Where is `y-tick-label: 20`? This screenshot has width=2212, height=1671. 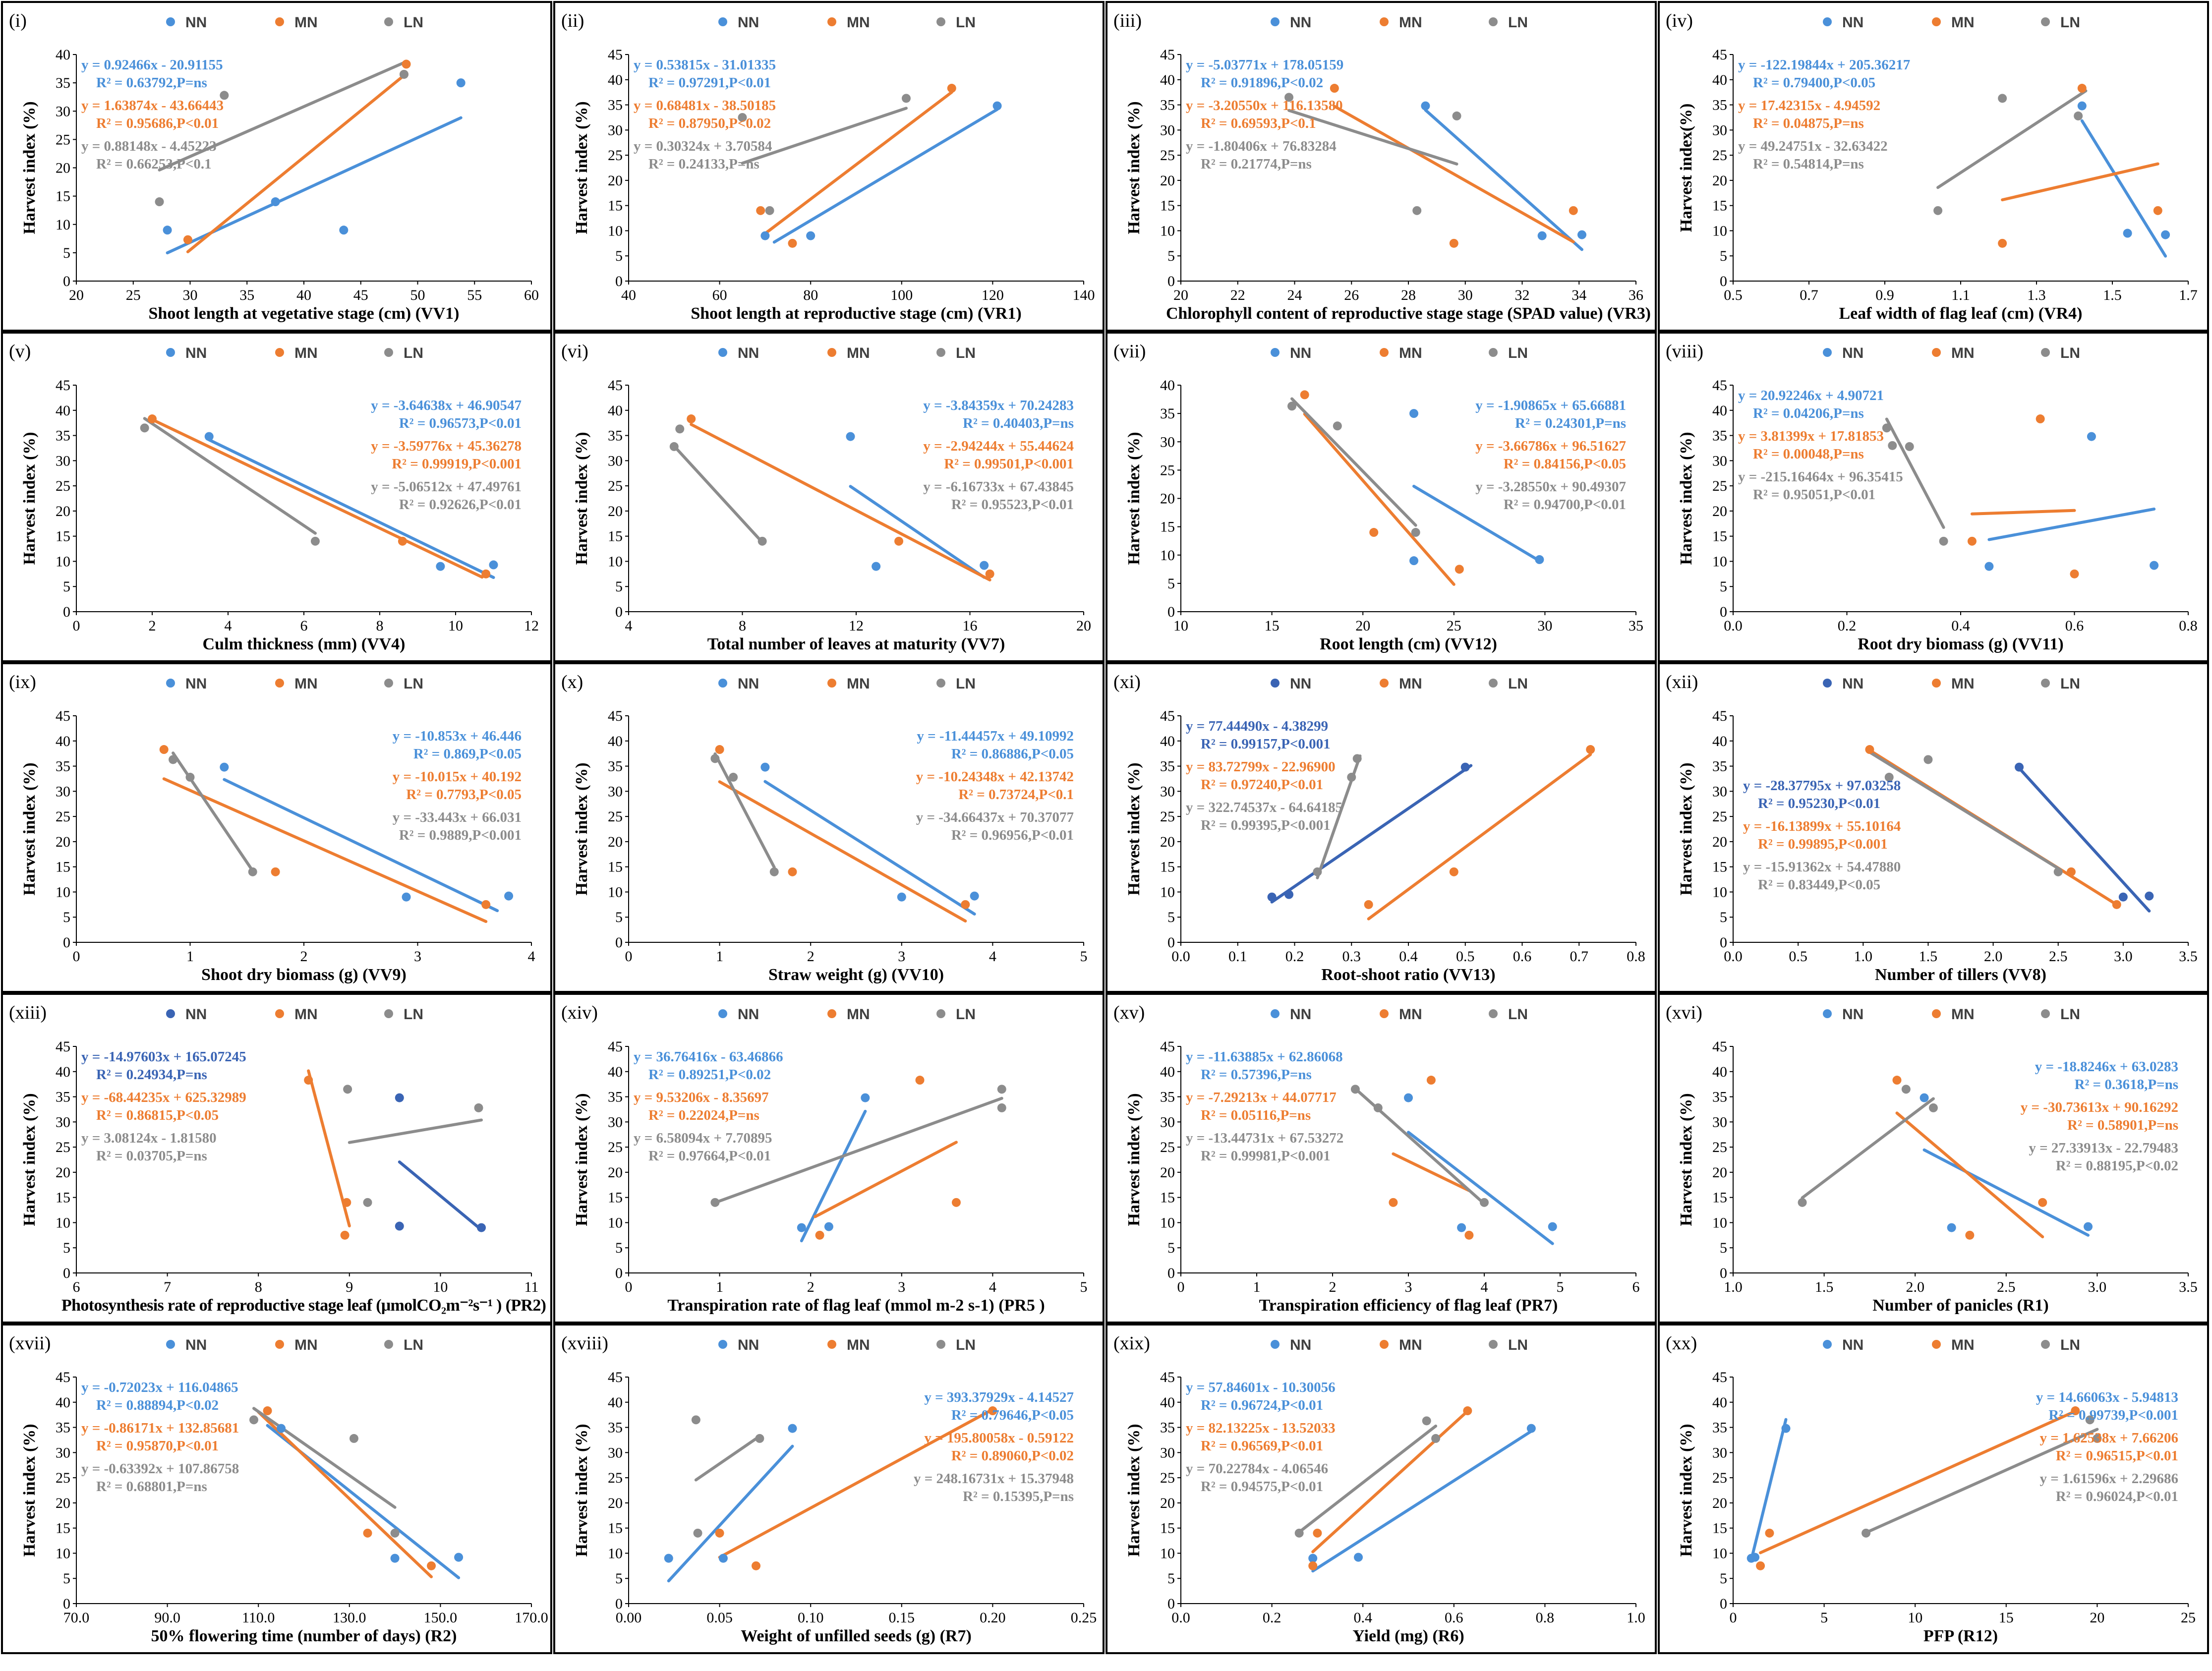 y-tick-label: 20 is located at coordinates (63, 511).